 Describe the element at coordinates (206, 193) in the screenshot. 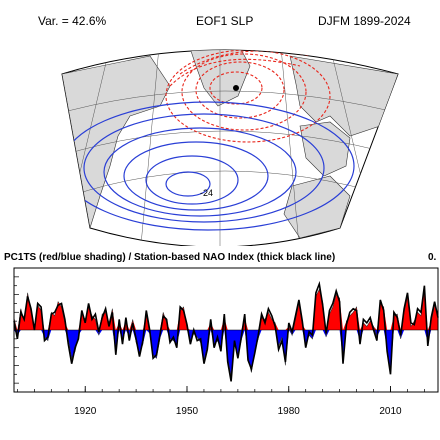

I see `contour-label: -24` at that location.